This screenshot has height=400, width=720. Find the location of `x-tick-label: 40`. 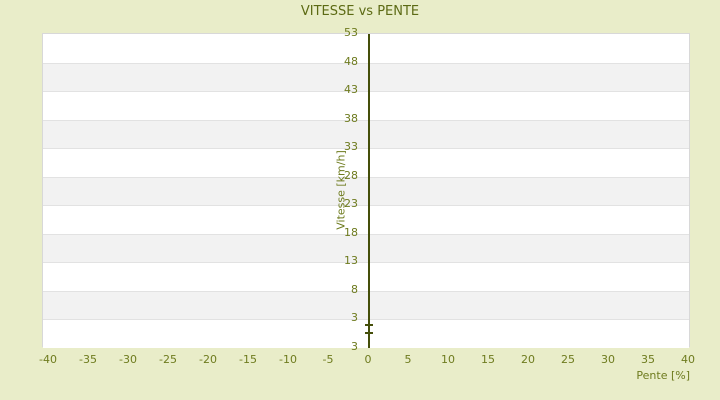

x-tick-label: 40 is located at coordinates (688, 359).